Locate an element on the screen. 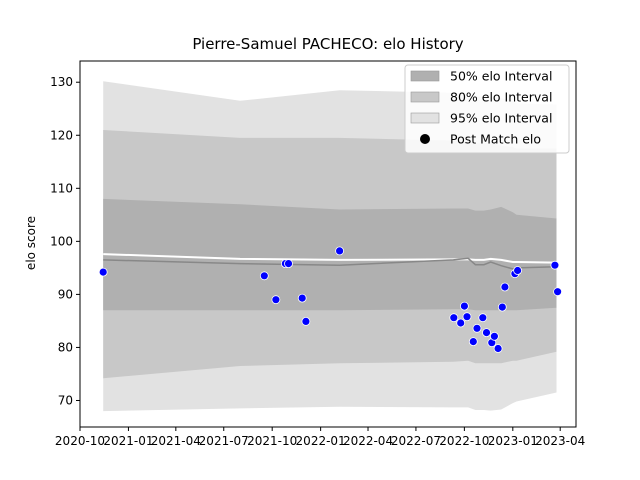 The width and height of the screenshot is (640, 480). y-tick-label: 90 is located at coordinates (65, 294).